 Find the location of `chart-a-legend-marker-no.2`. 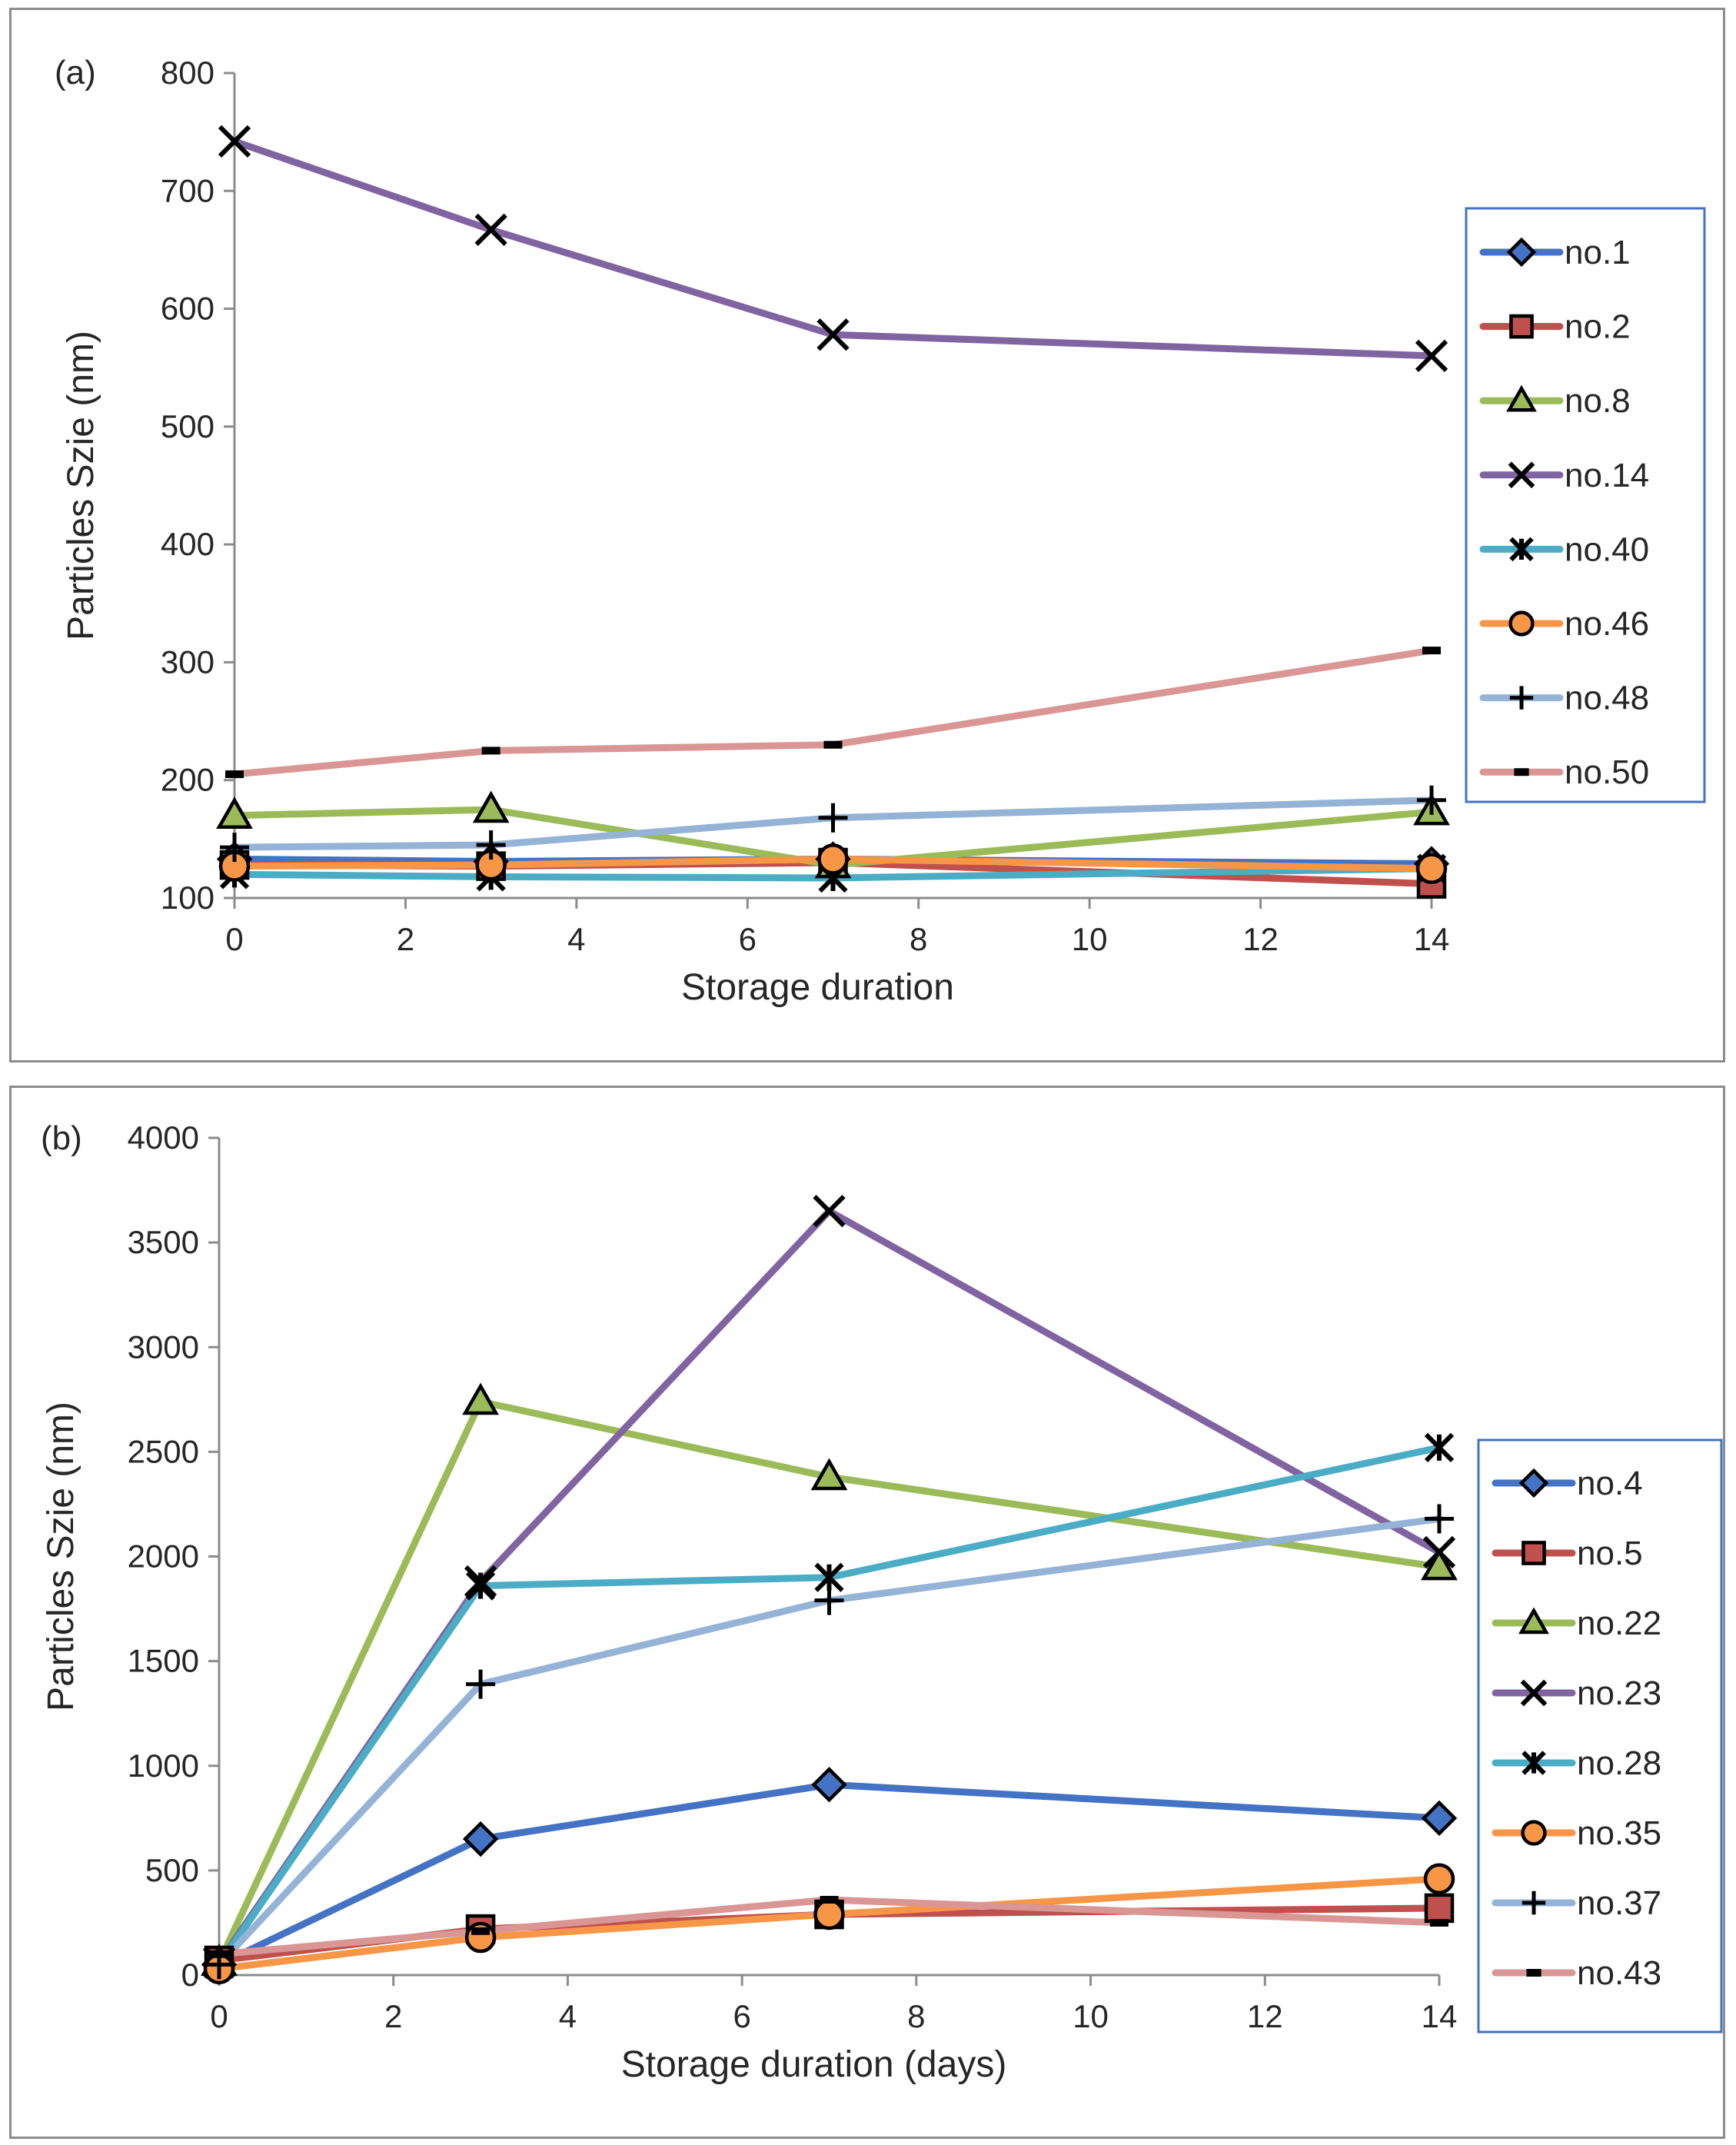

chart-a-legend-marker-no.2 is located at coordinates (1521, 326).